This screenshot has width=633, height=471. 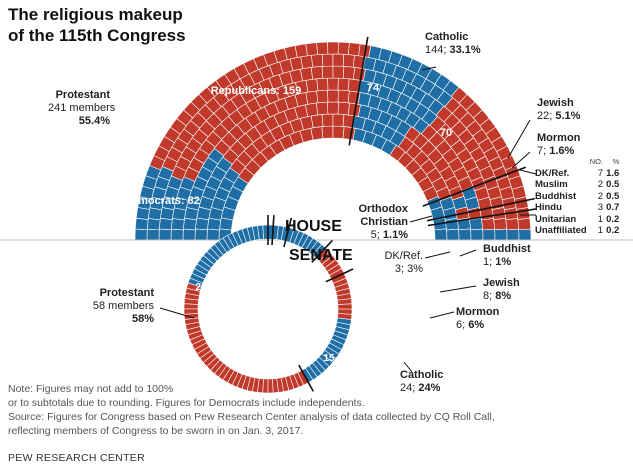 I want to click on note-line: Note: Figures may not add to 100%, so click(x=91, y=389).